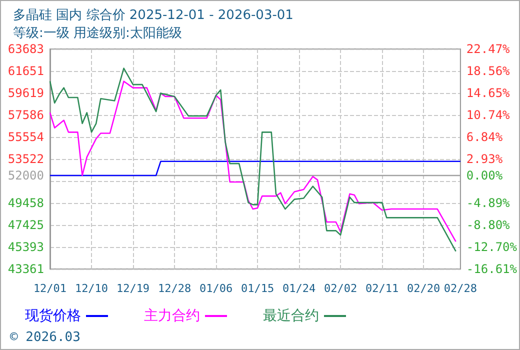 The image size is (520, 350). What do you see at coordinates (488, 71) in the screenshot?
I see `y2-tick-label: 18.56%` at bounding box center [488, 71].